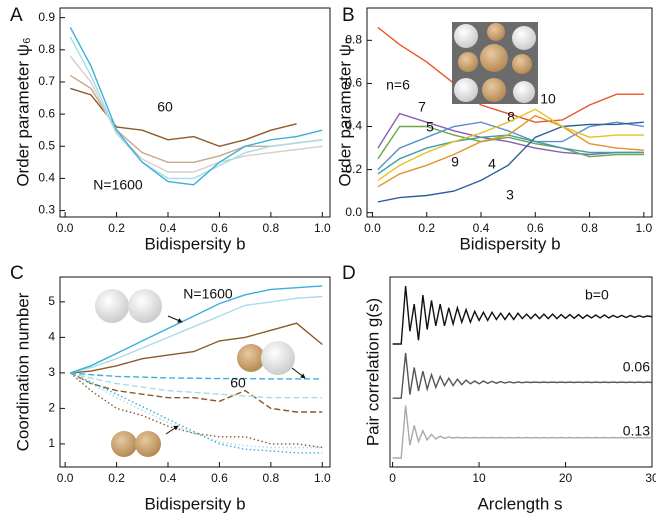 This screenshot has height=527, width=656. Describe the element at coordinates (349, 273) in the screenshot. I see `panel-letter: D` at that location.